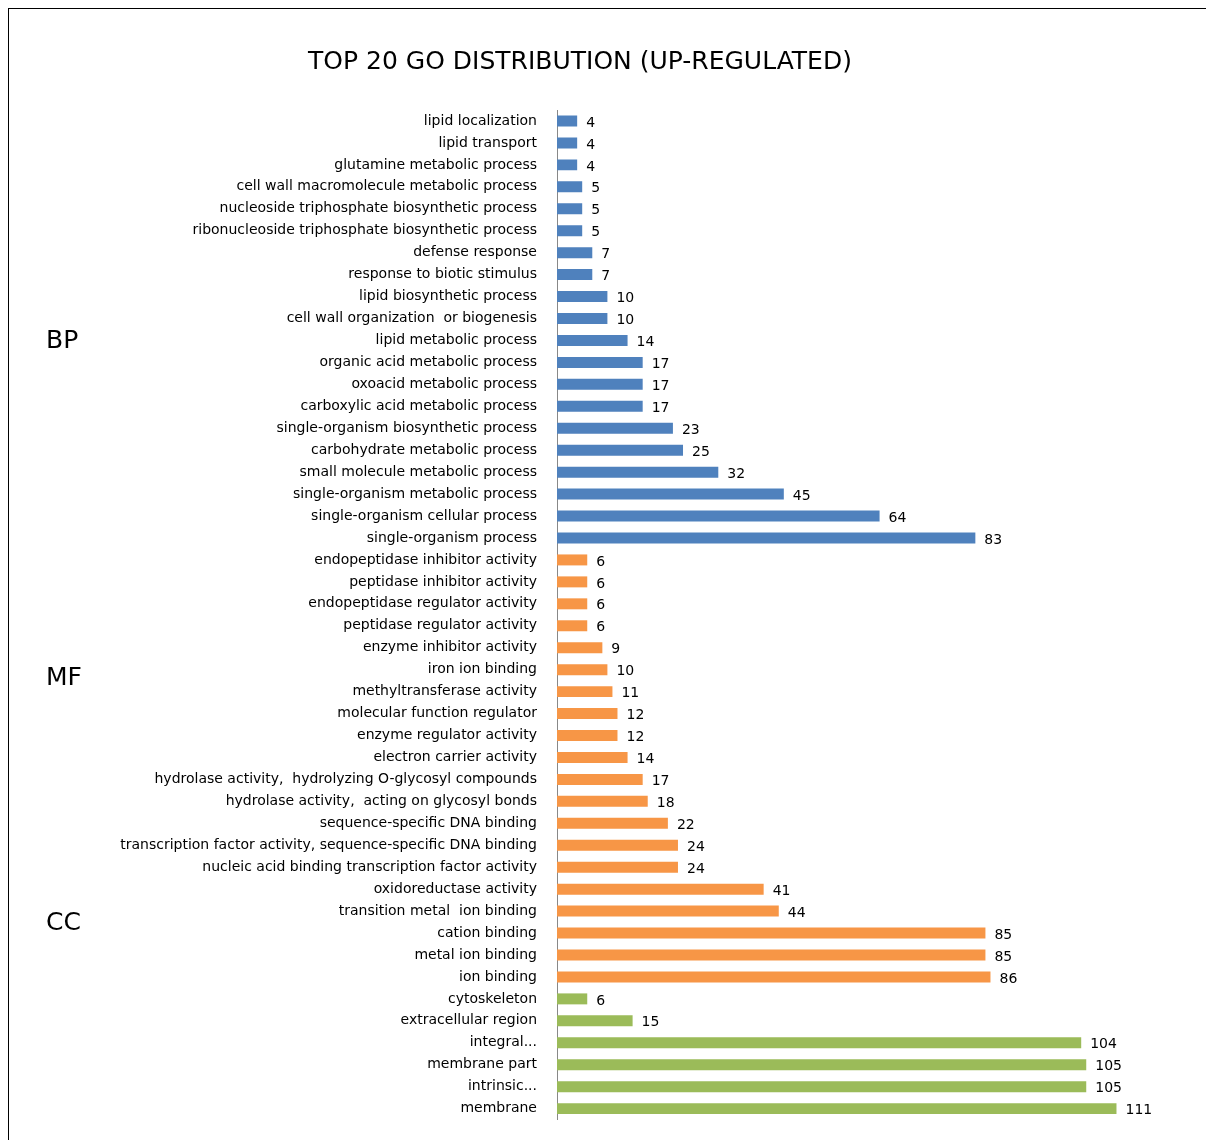 The width and height of the screenshot is (1206, 1140). I want to click on y-tick-label: single-organism cellular process, so click(424, 514).